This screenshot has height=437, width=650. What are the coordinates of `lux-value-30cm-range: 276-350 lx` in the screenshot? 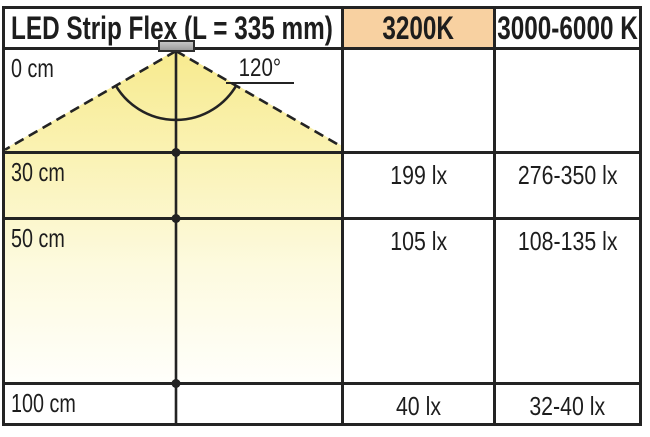 It's located at (567, 175).